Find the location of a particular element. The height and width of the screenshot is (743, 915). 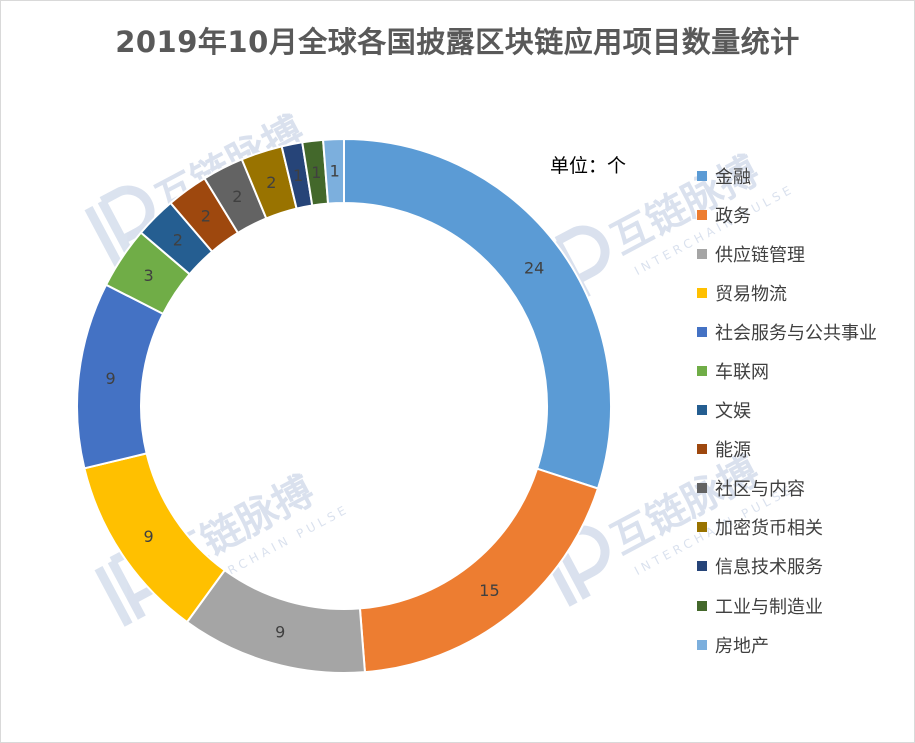

unit-label: 单位：个 is located at coordinates (588, 166).